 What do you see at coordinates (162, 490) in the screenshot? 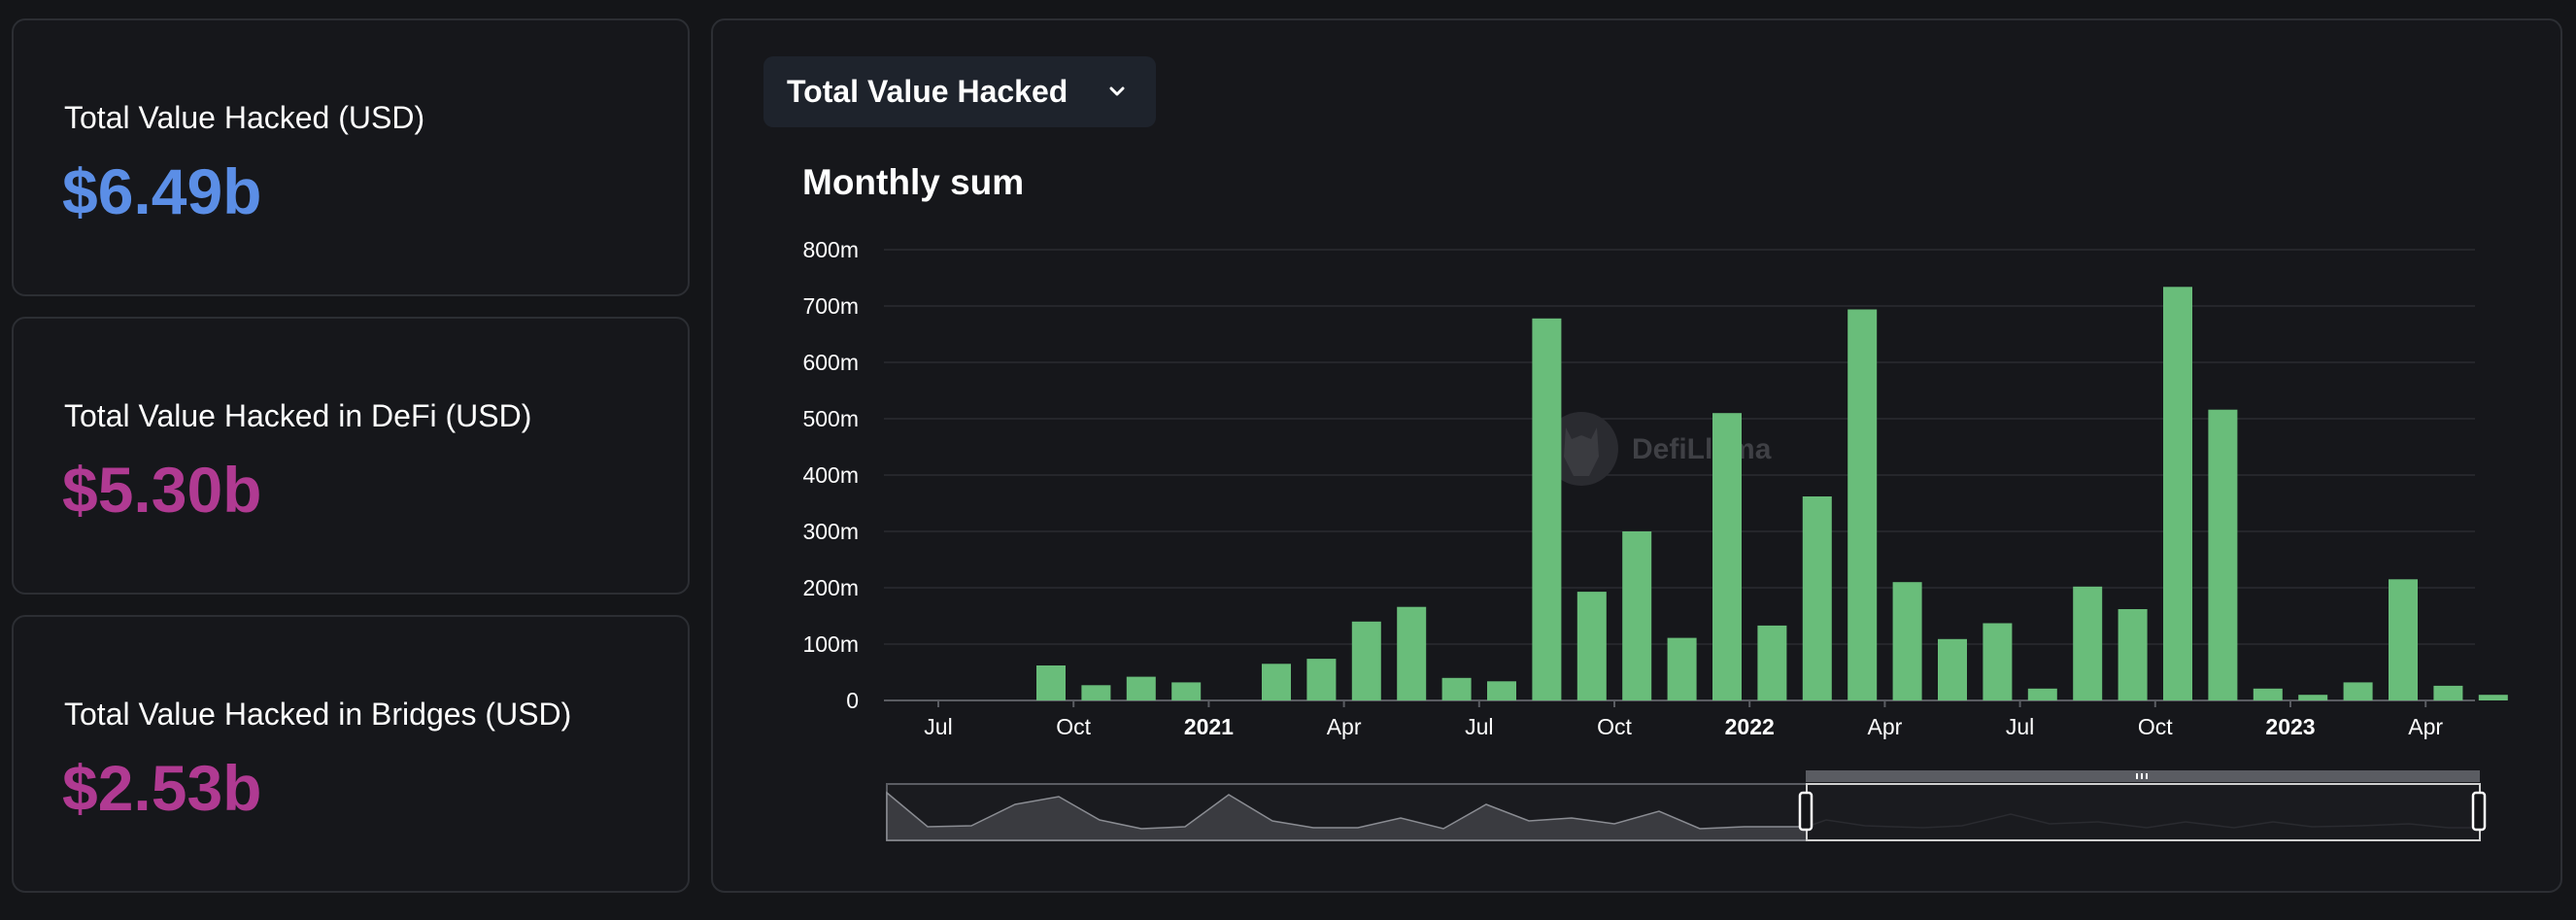
I see `stat-value: $5.30b` at bounding box center [162, 490].